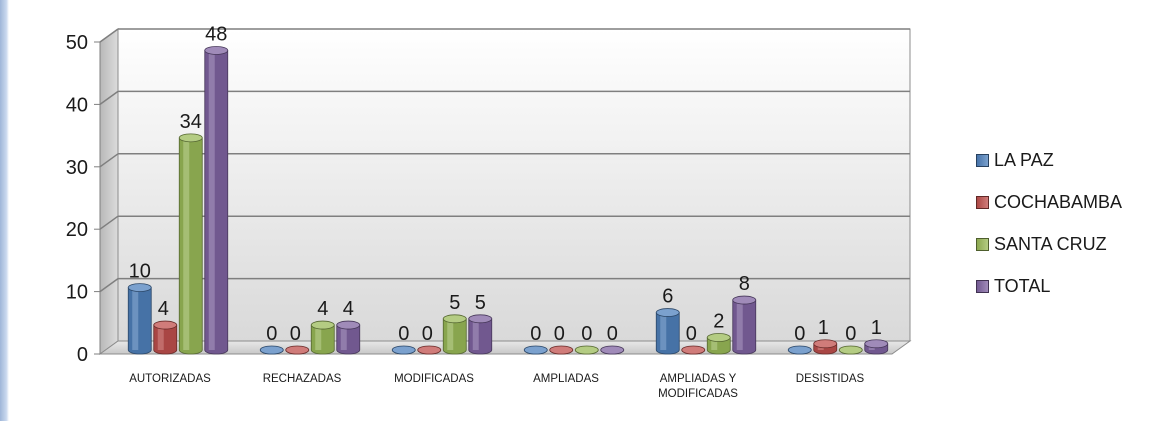 The width and height of the screenshot is (1164, 421). What do you see at coordinates (170, 379) in the screenshot?
I see `x-tick-label: AUTORIZADAS` at bounding box center [170, 379].